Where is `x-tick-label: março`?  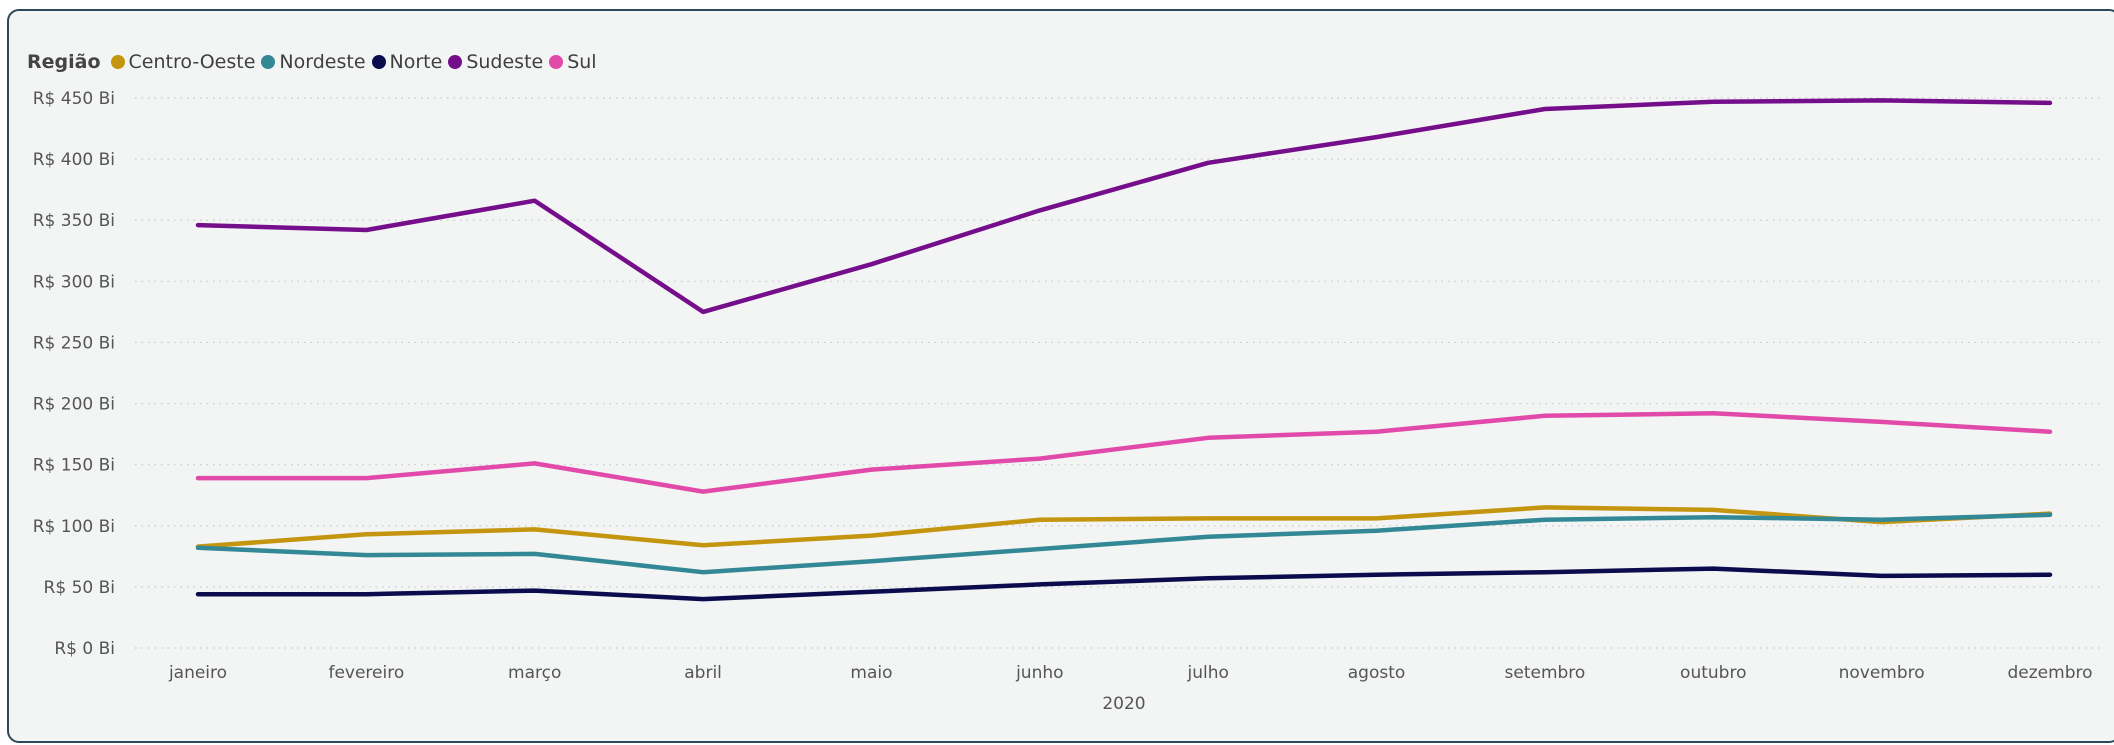
x-tick-label: março is located at coordinates (534, 673).